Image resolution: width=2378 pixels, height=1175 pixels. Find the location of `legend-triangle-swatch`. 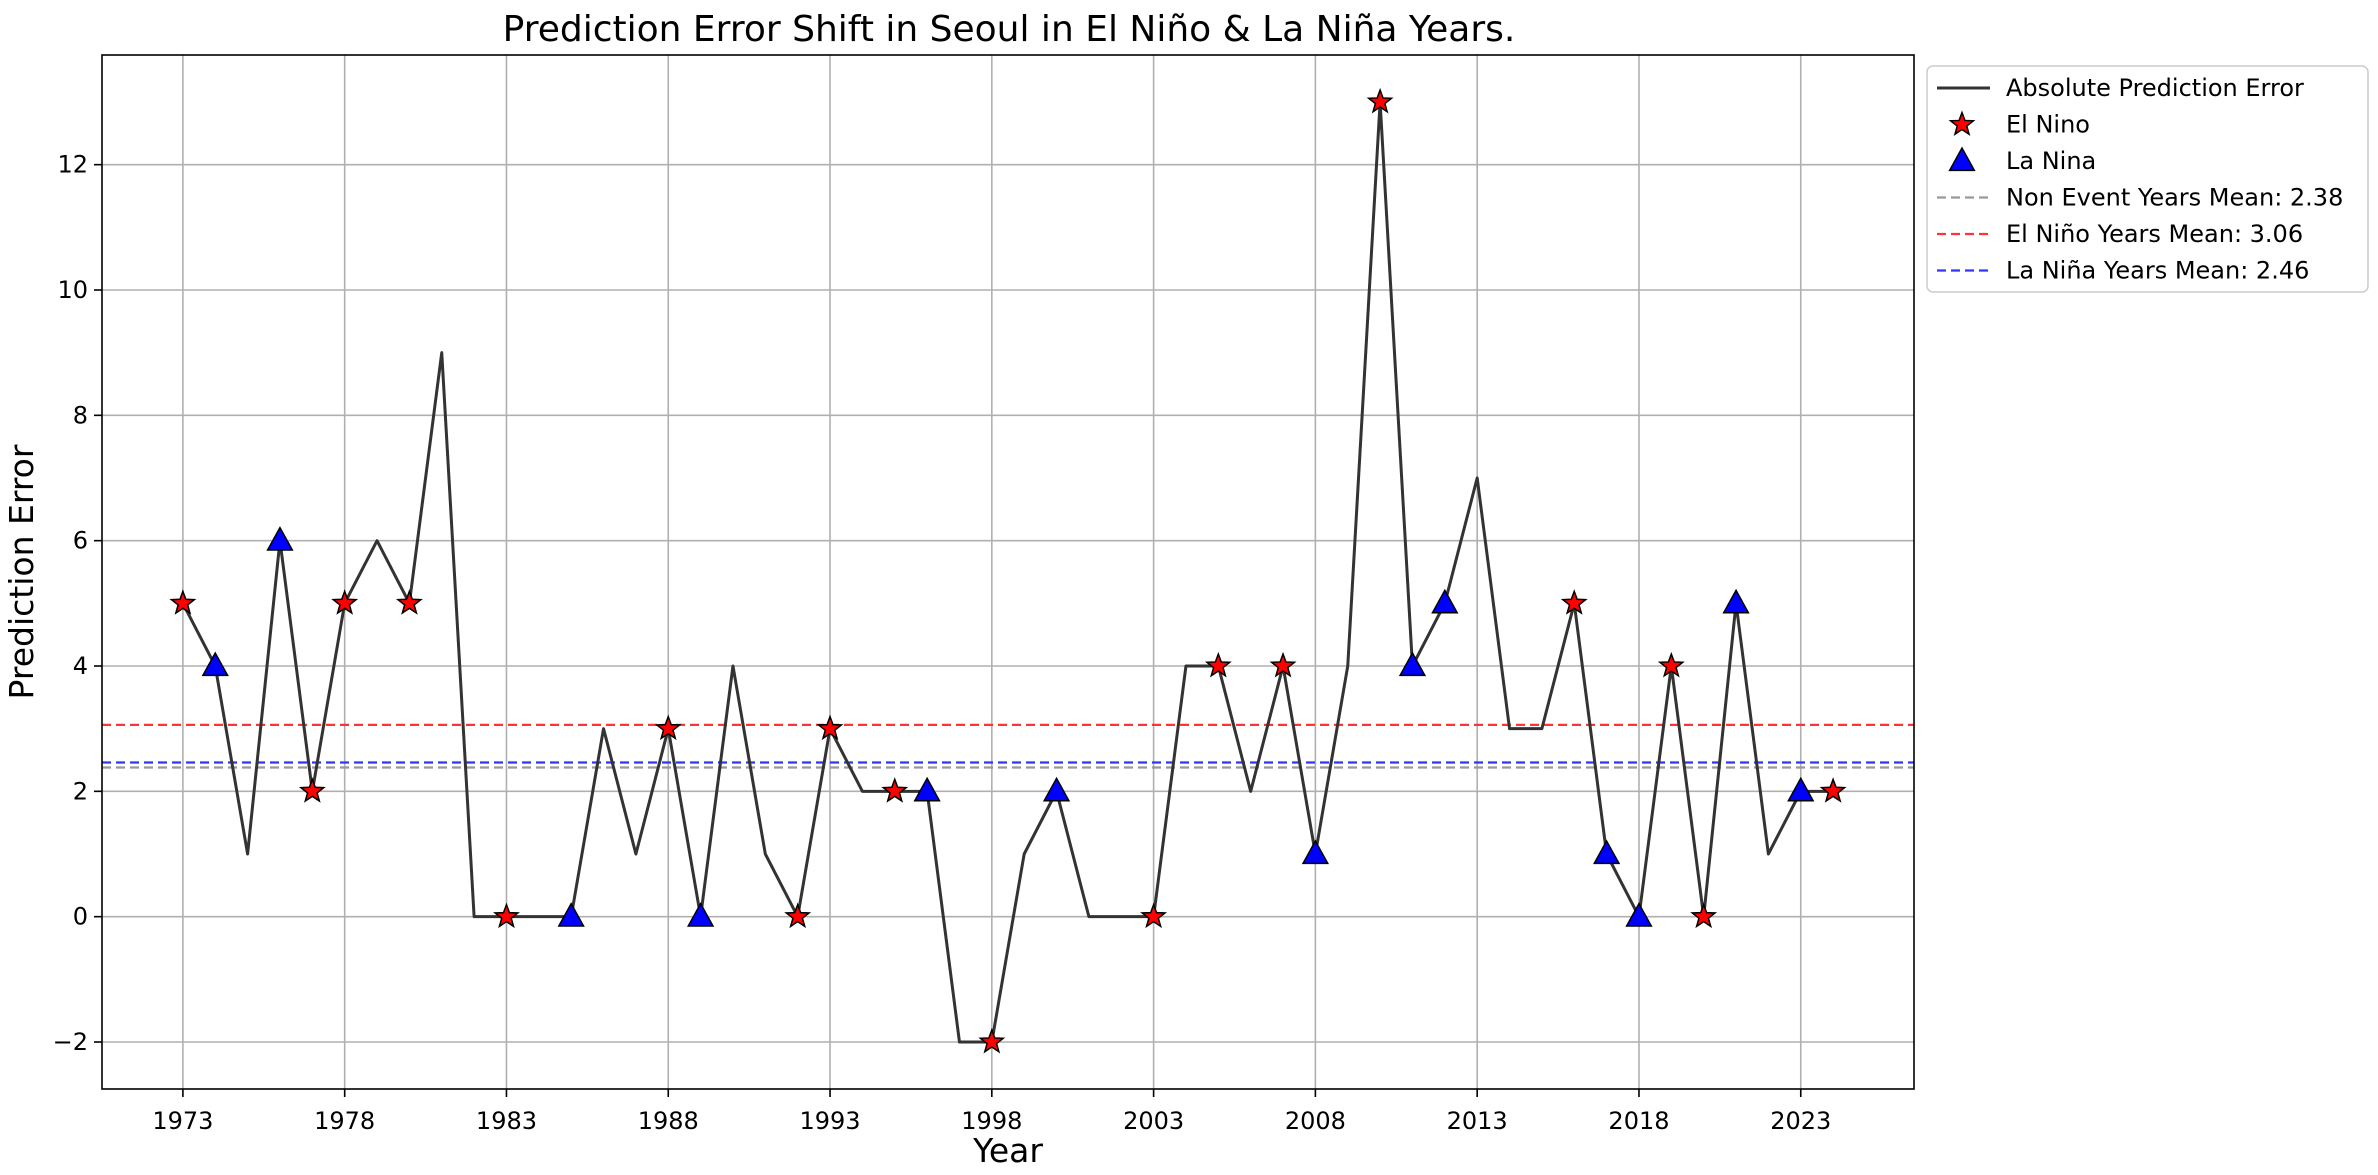

legend-triangle-swatch is located at coordinates (1962, 159).